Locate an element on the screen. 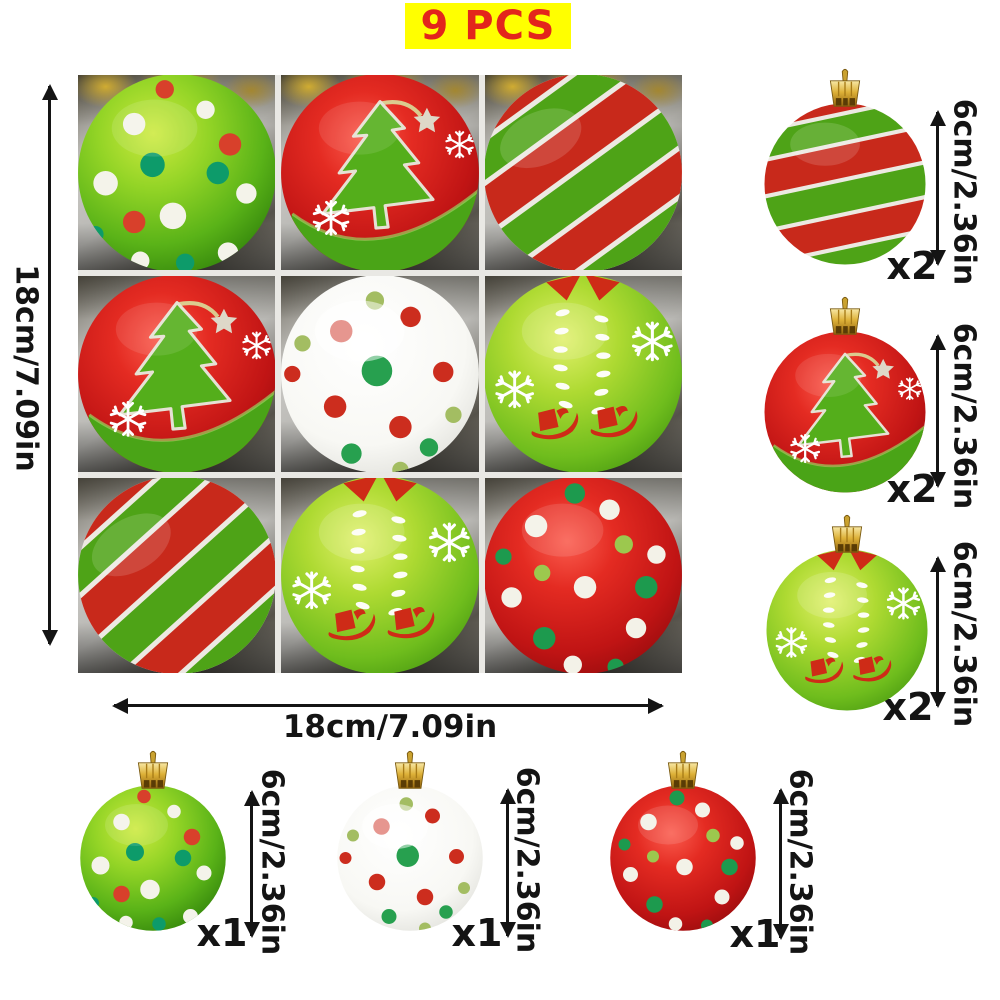 This screenshot has height=1000, width=1000. callout-red-tree-ball is located at coordinates (845, 395).